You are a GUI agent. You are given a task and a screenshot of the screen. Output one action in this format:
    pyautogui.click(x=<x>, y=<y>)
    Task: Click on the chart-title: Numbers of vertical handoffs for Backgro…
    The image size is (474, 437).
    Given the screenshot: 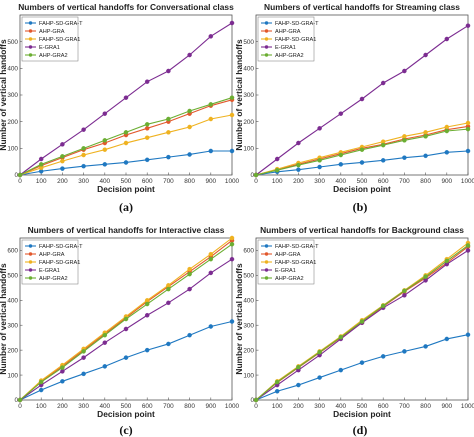 What is the action you would take?
    pyautogui.click(x=362, y=230)
    